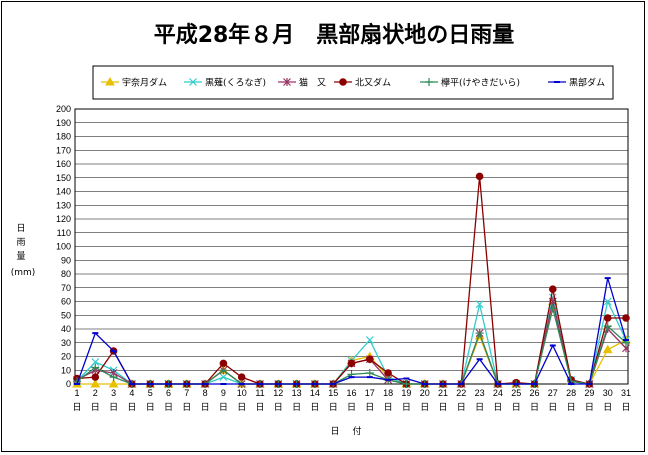 The image size is (648, 455). Describe the element at coordinates (63, 219) in the screenshot. I see `y-tick-label: 120` at that location.